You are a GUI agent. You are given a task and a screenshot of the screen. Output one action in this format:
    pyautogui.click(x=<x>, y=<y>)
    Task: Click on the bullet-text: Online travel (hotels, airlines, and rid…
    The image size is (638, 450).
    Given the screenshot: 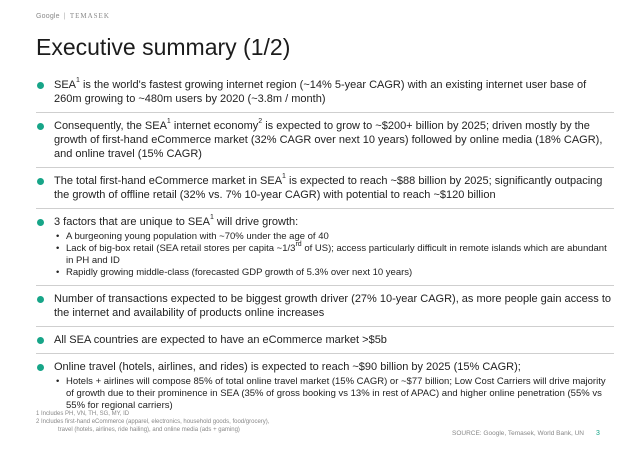 What is the action you would take?
    pyautogui.click(x=287, y=367)
    